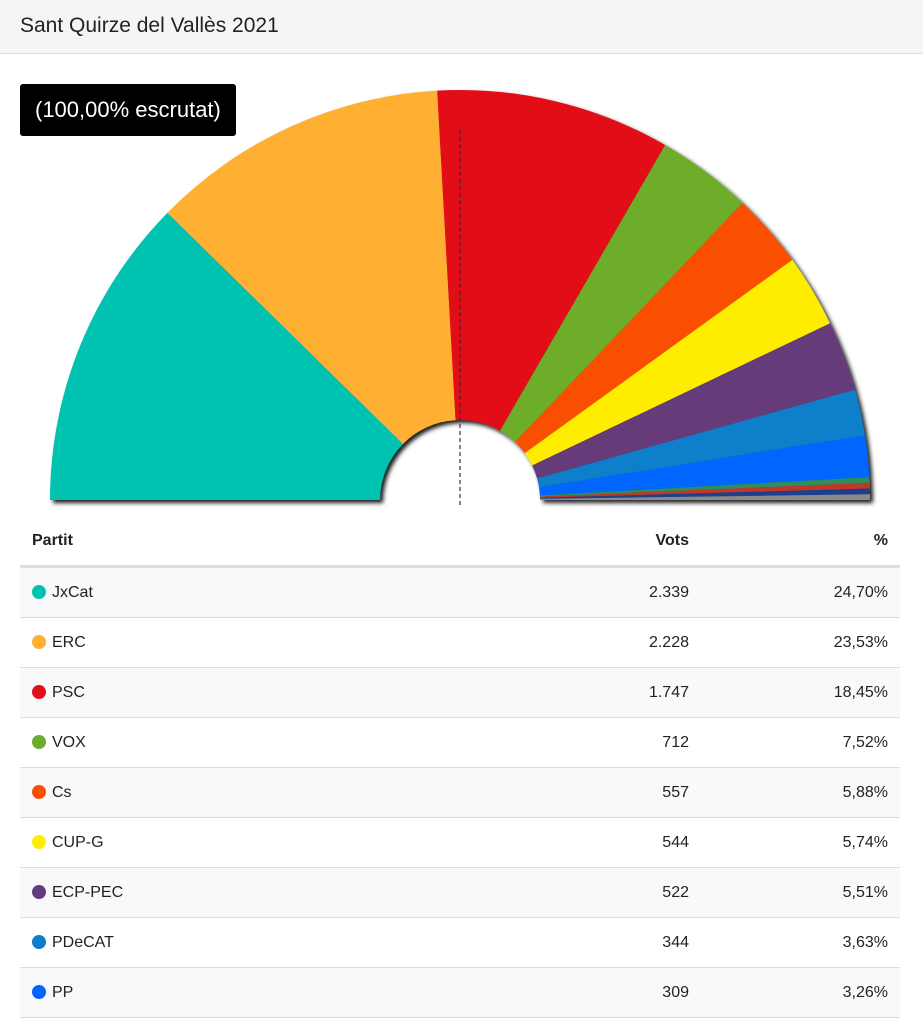 This screenshot has width=923, height=1024. Describe the element at coordinates (69, 642) in the screenshot. I see `party-name: ERC` at that location.